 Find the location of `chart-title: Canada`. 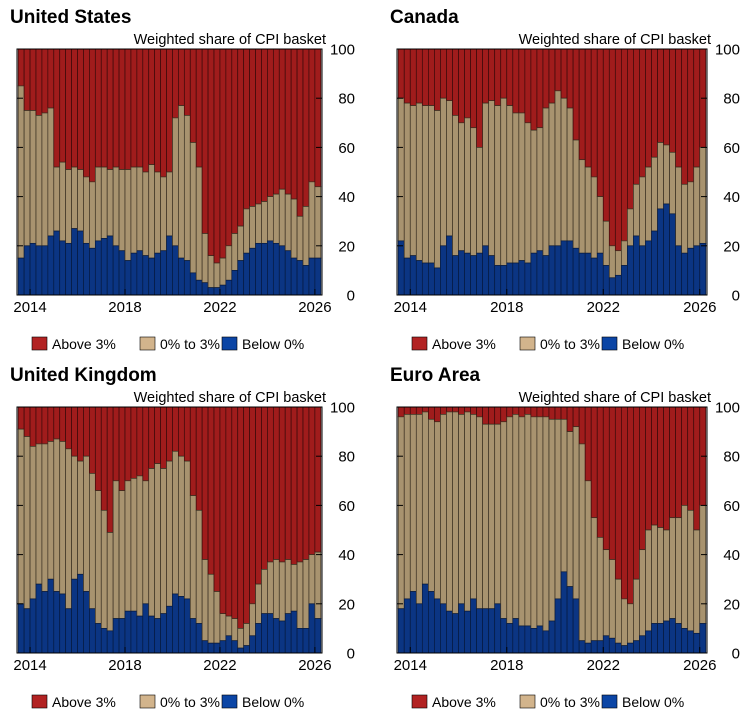

chart-title: Canada is located at coordinates (424, 17).